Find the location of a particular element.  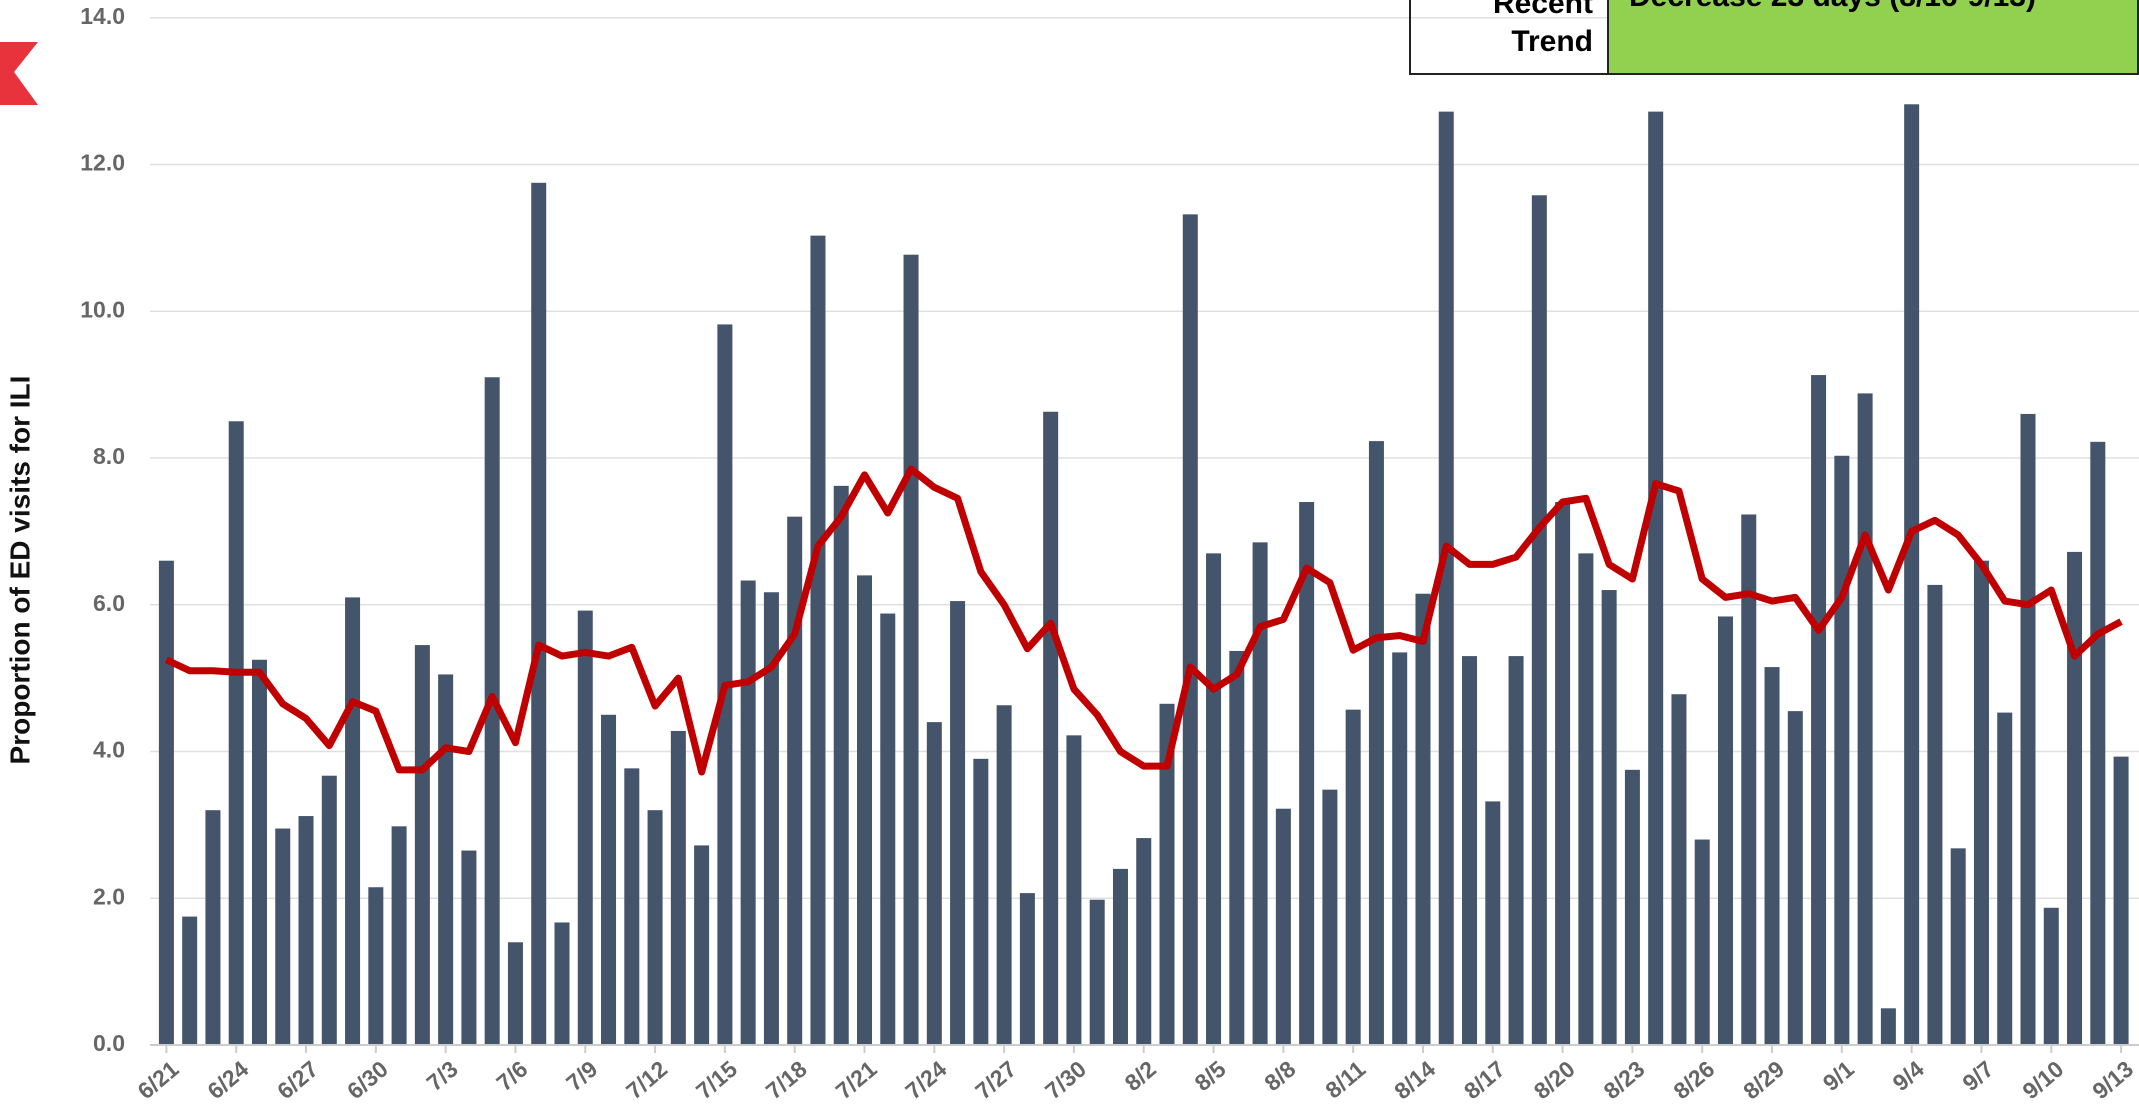

x-tick-label: 9/7 is located at coordinates (1977, 1076).